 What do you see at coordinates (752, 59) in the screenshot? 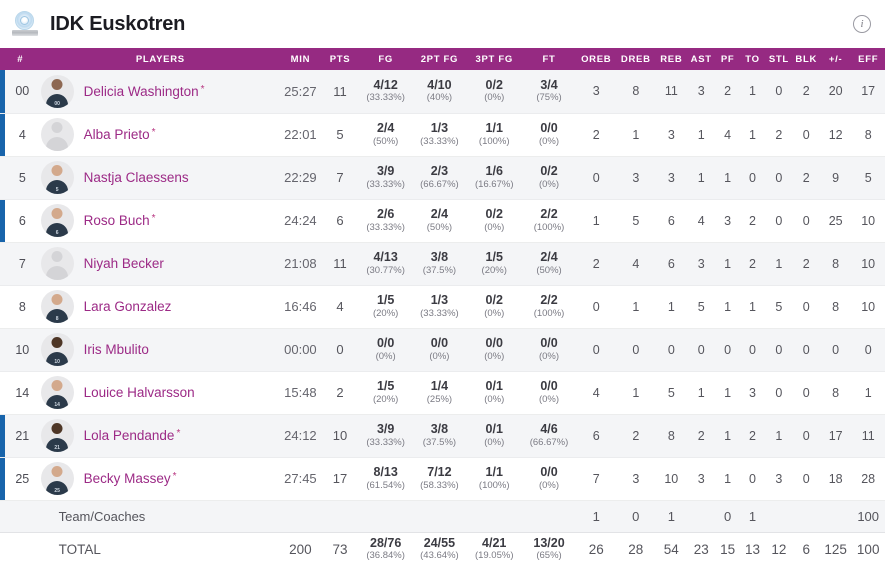
I see `column-header-to: TO` at bounding box center [752, 59].